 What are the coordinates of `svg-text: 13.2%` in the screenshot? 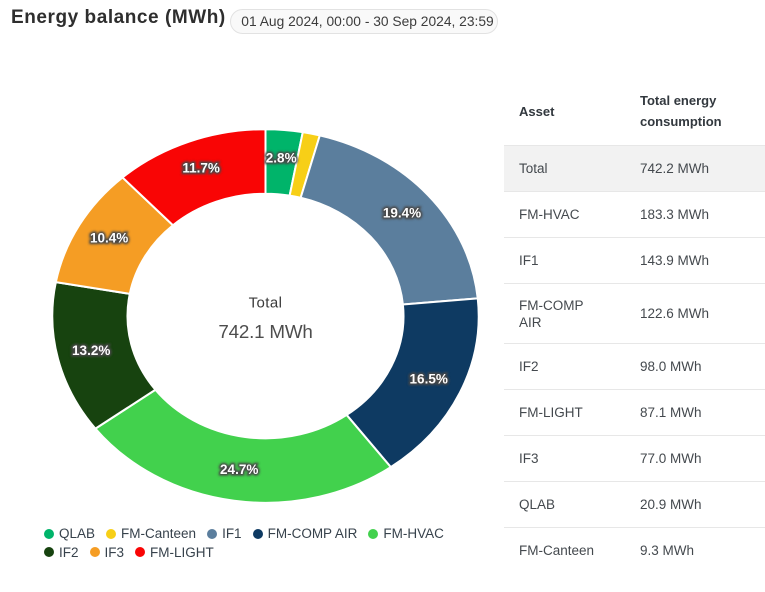 It's located at (91, 350).